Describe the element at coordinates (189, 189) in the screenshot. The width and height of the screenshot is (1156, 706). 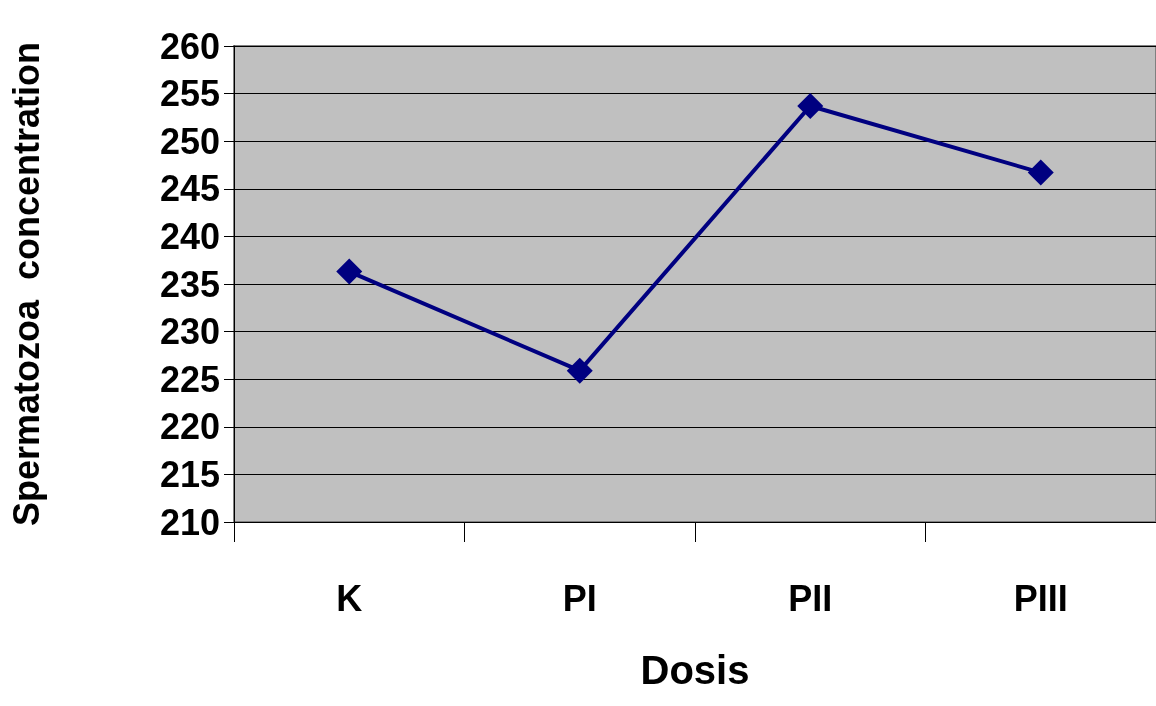
I see `y-tick-label: 245` at that location.